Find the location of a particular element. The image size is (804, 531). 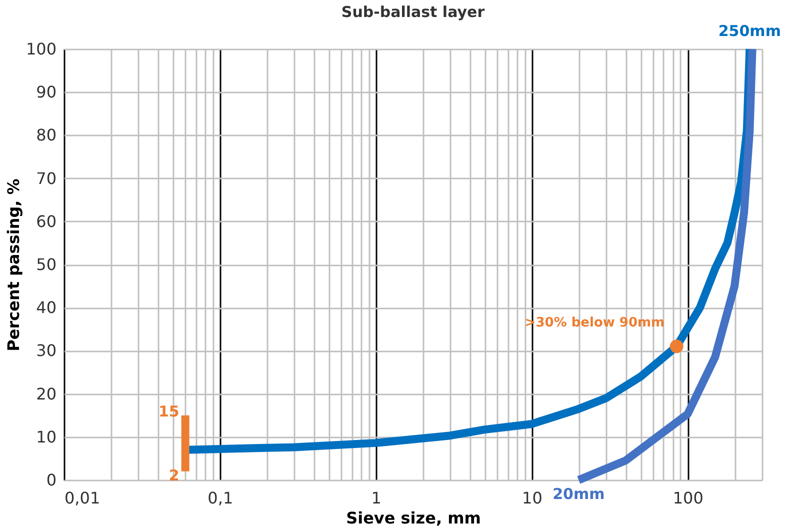

y-tick-label: 50 is located at coordinates (46, 264).